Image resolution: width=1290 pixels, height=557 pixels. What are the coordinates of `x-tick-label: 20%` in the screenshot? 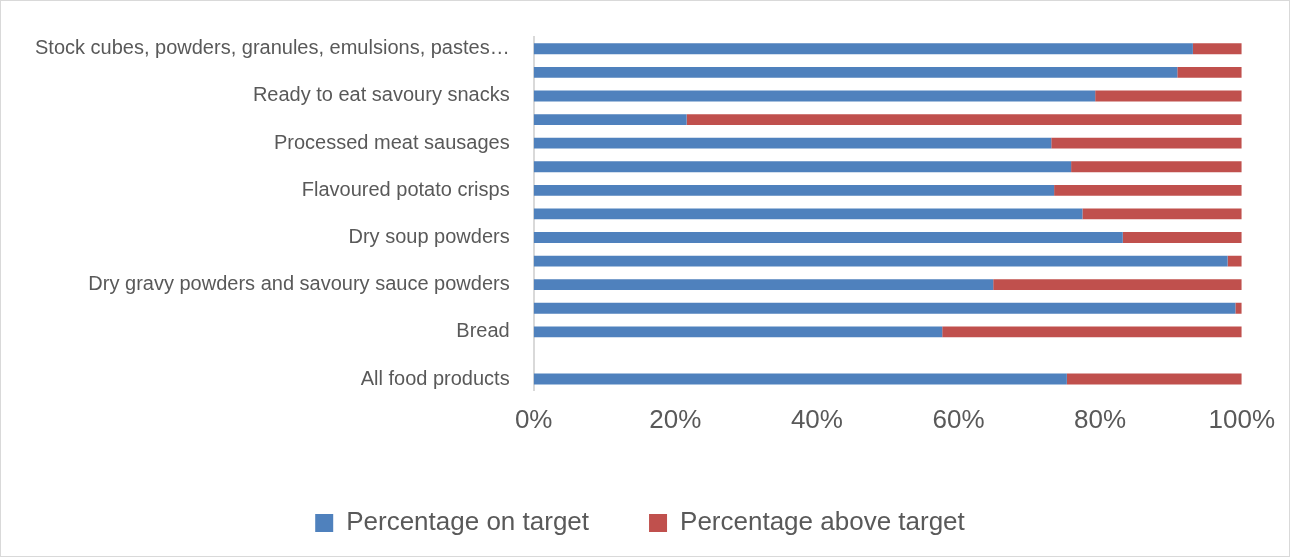 It's located at (675, 418).